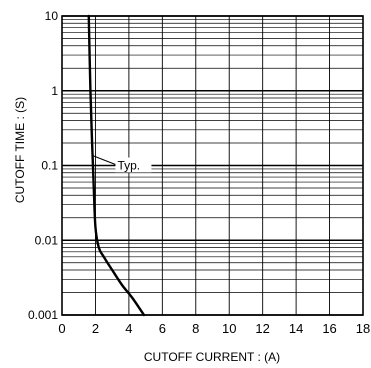 The height and width of the screenshot is (368, 371). Describe the element at coordinates (104, 160) in the screenshot. I see `annotation-leader` at that location.